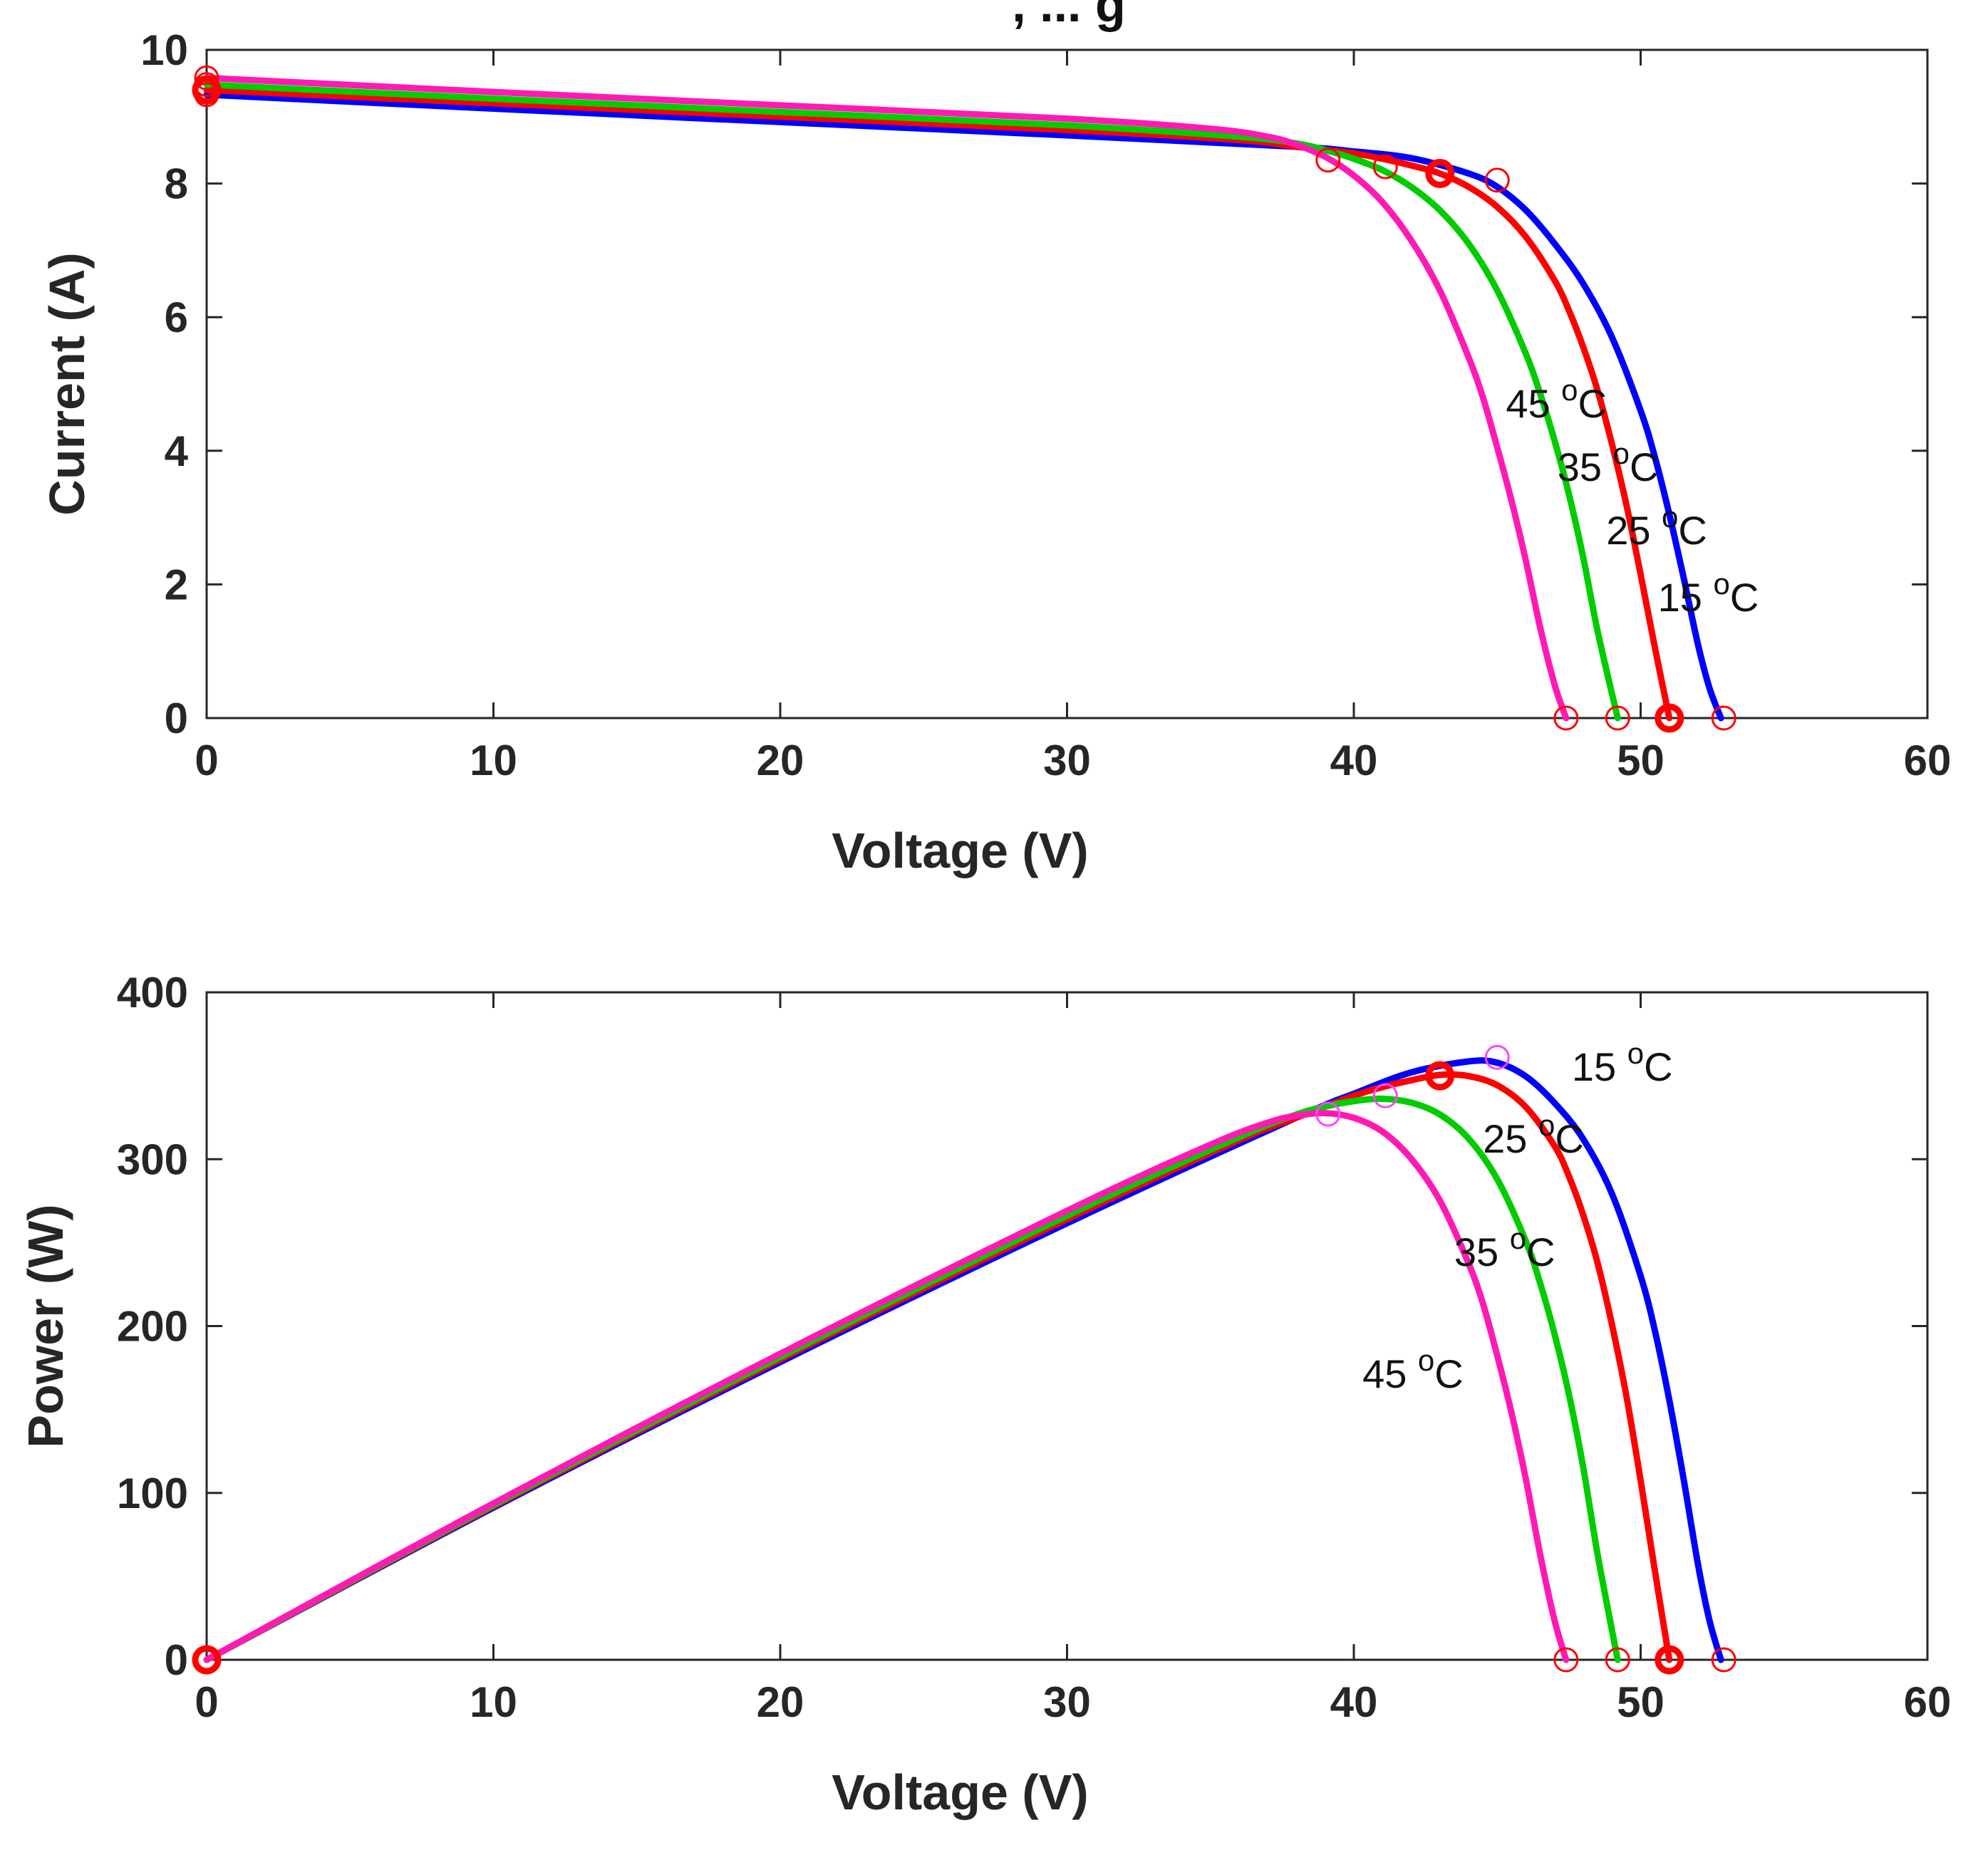 The height and width of the screenshot is (1850, 1988). Describe the element at coordinates (1068, 16) in the screenshot. I see `chart-title: , ... g` at that location.